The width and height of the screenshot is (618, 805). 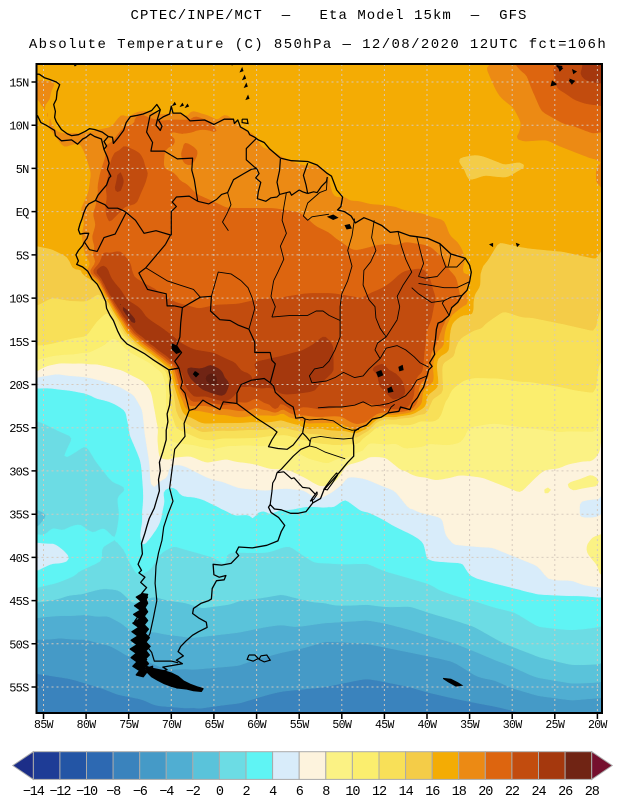 What do you see at coordinates (246, 792) in the screenshot?
I see `svg-text: 2` at bounding box center [246, 792].